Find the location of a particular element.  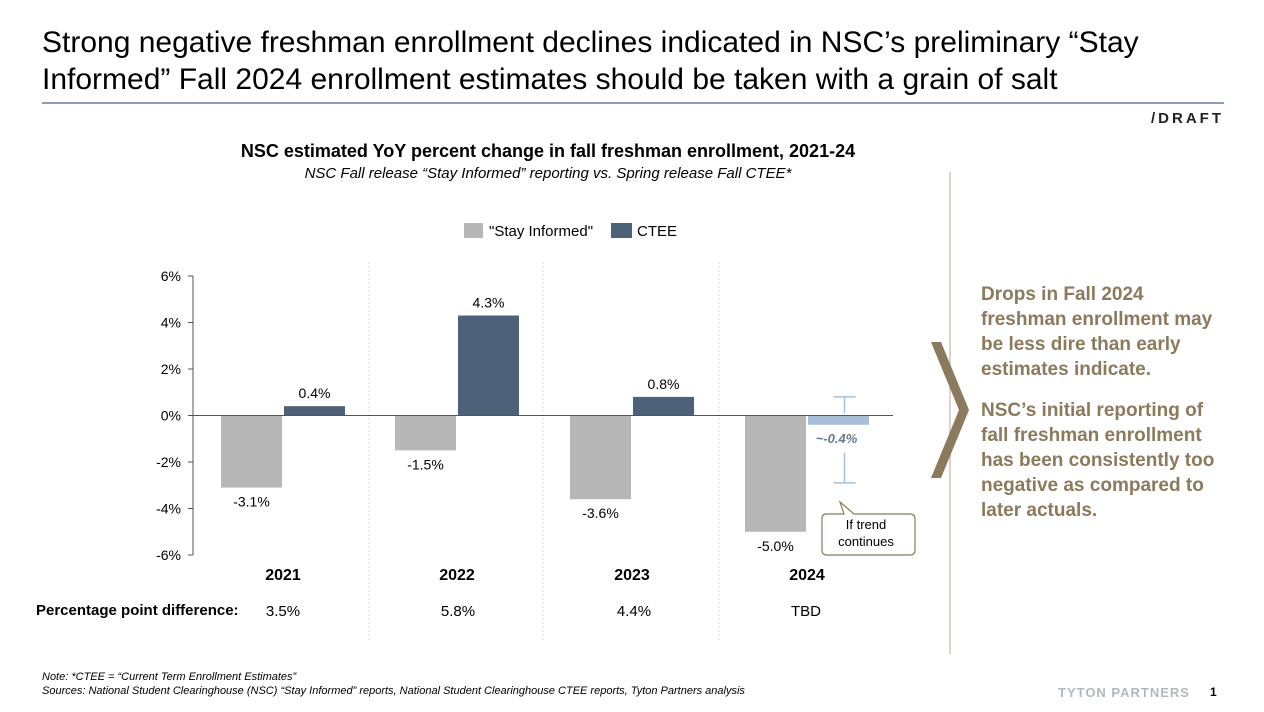

projection-note-line-2: continues is located at coordinates (866, 541).